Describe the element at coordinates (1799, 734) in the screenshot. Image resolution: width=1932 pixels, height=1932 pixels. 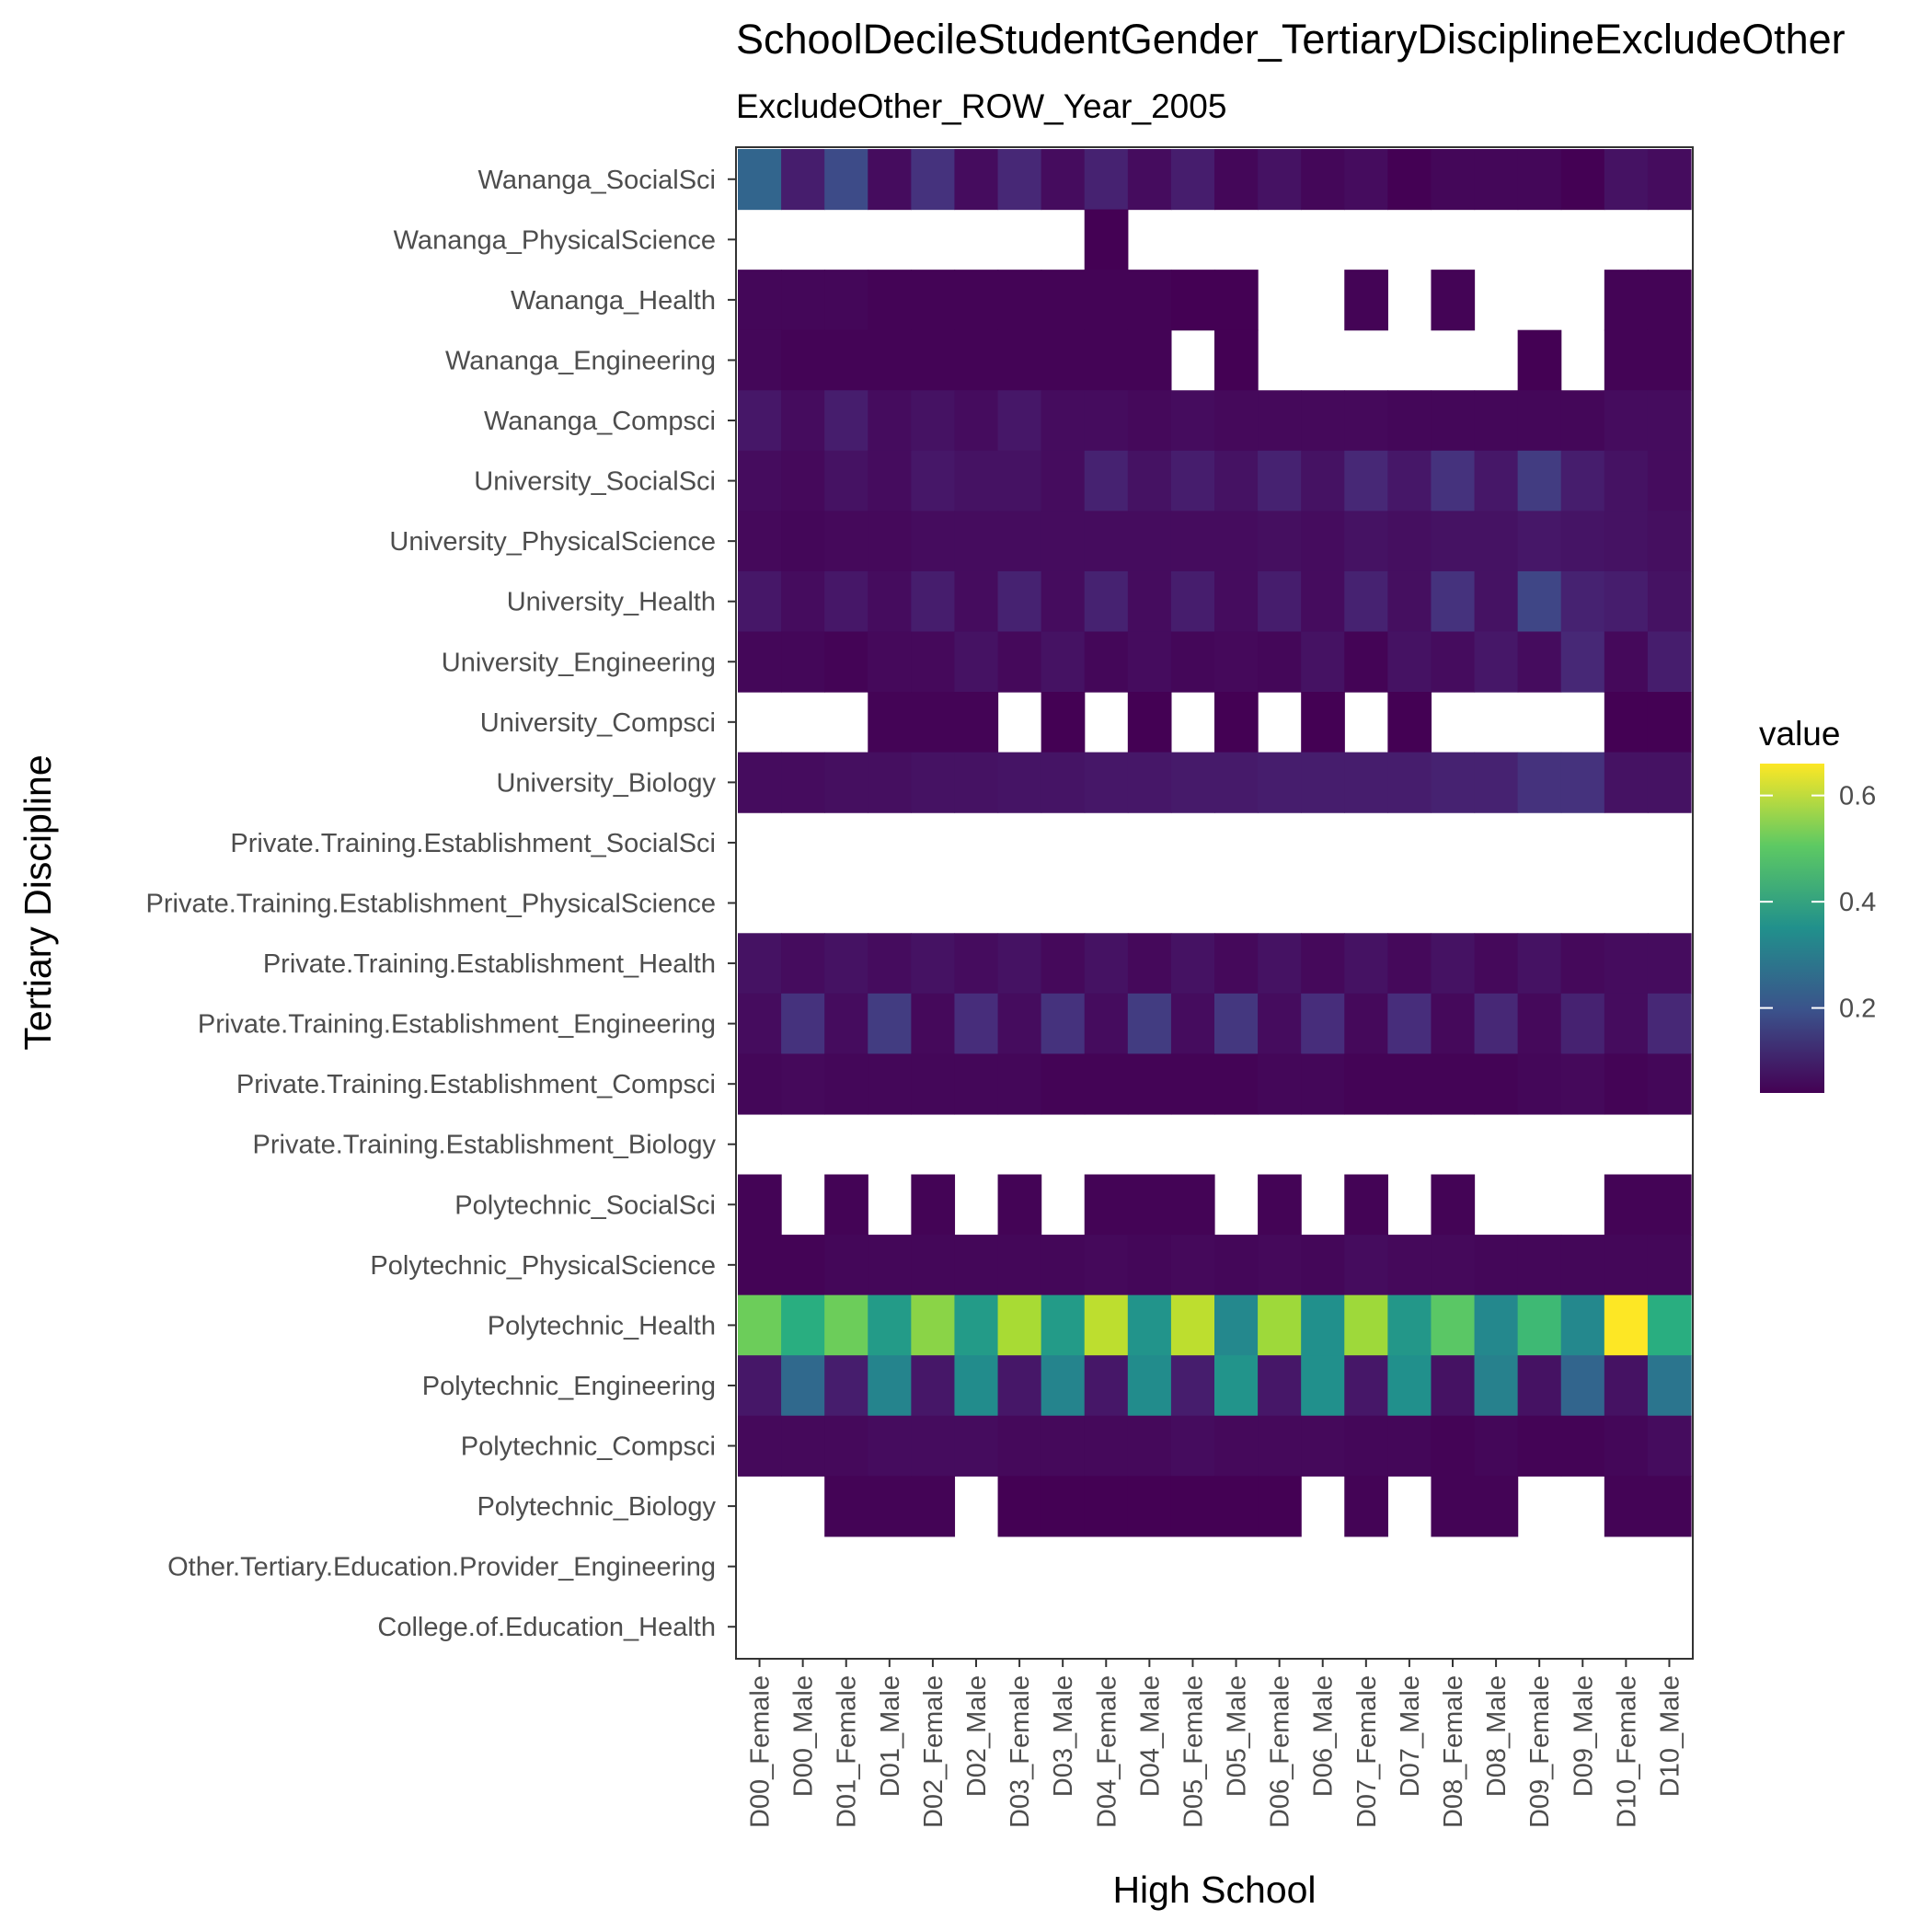
I see `legend-title: value` at that location.